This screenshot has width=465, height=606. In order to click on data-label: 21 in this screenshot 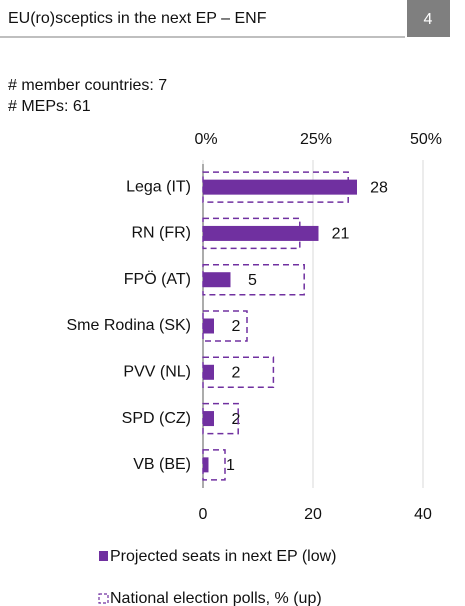, I will do `click(341, 234)`.